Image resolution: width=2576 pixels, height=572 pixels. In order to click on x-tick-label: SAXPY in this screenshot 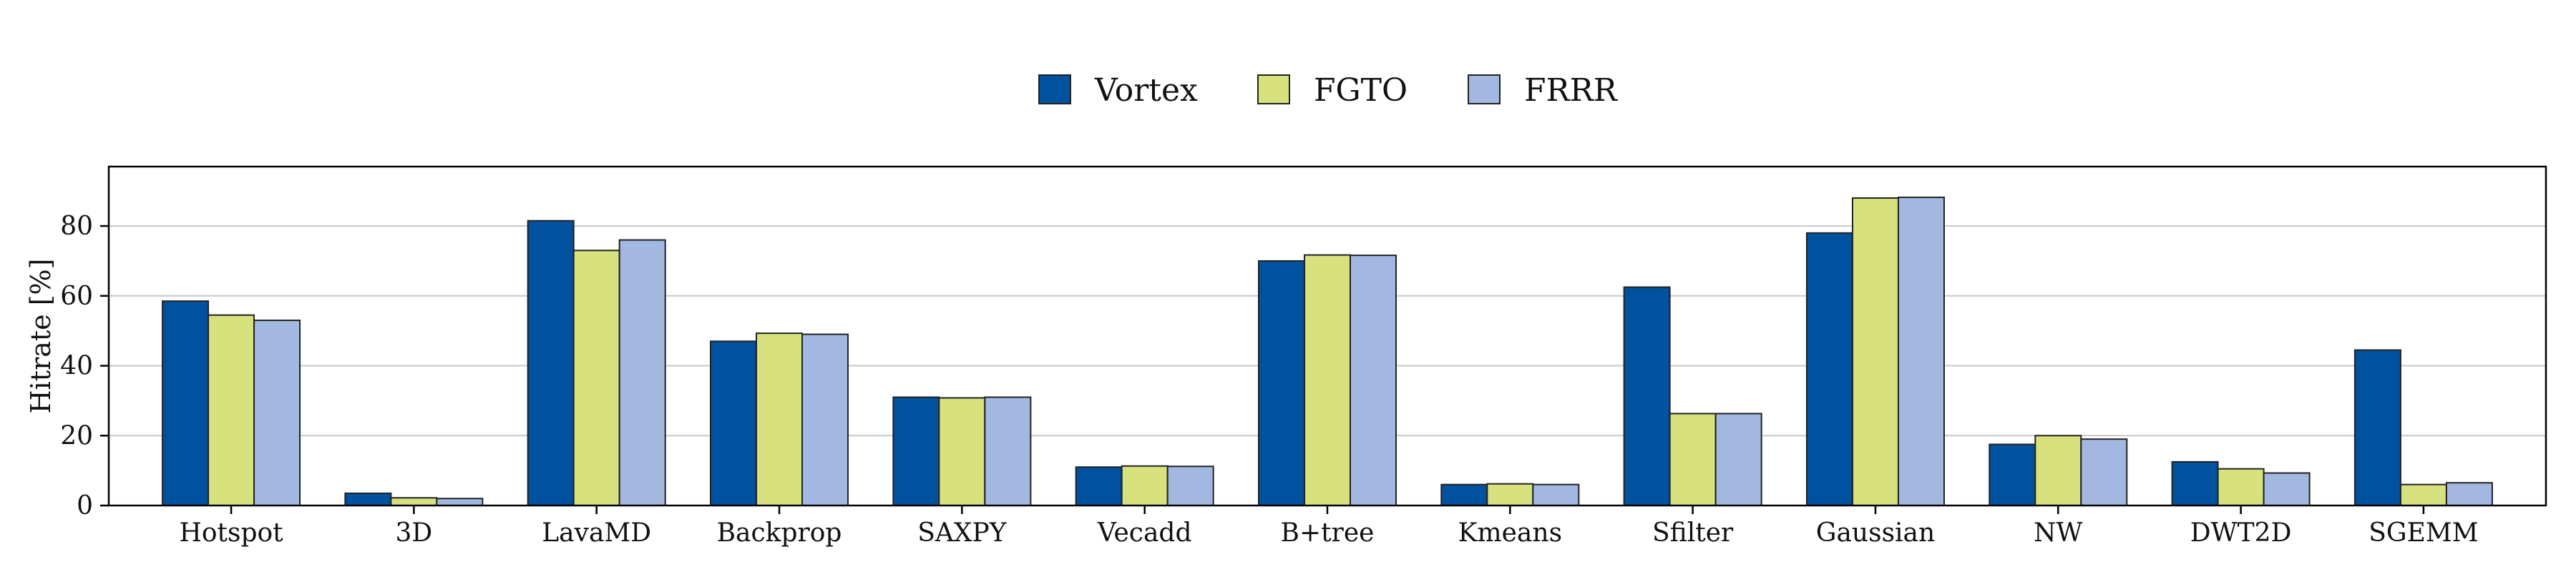, I will do `click(962, 533)`.